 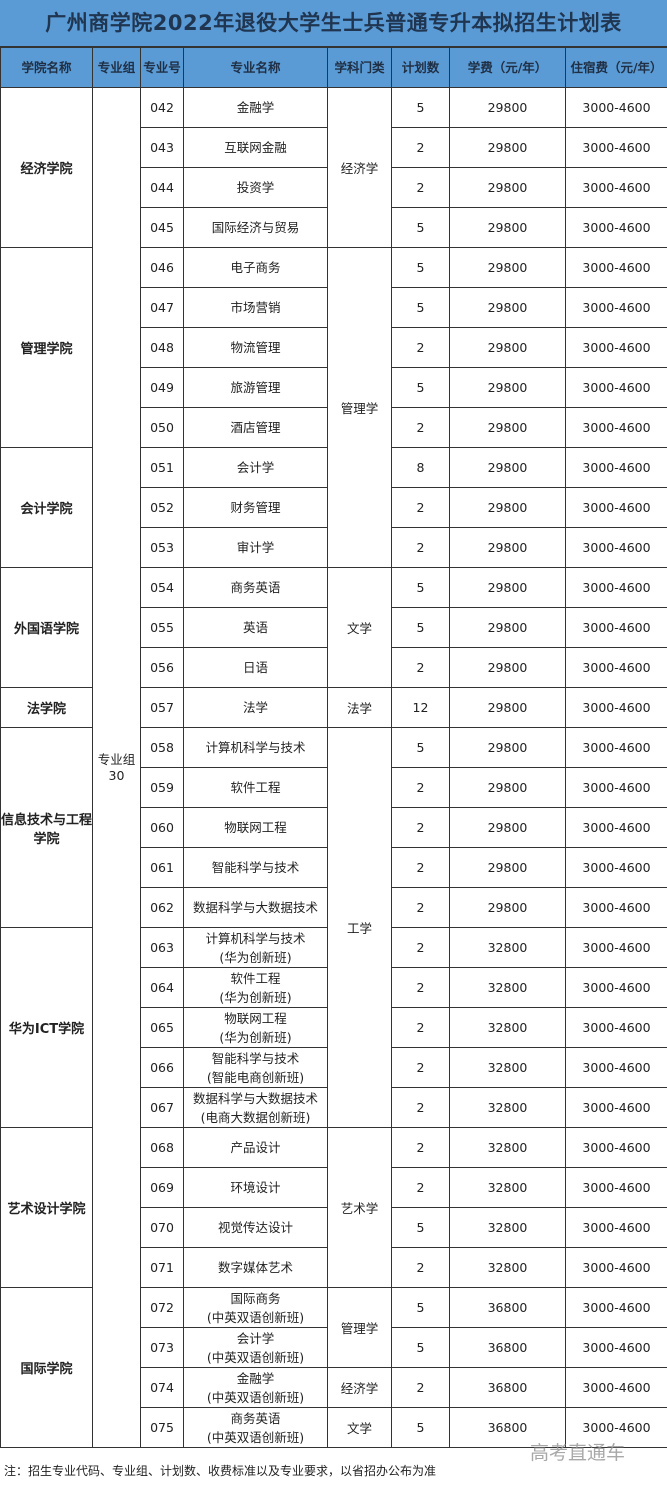 What do you see at coordinates (162, 1187) in the screenshot?
I see `major-code: 069` at bounding box center [162, 1187].